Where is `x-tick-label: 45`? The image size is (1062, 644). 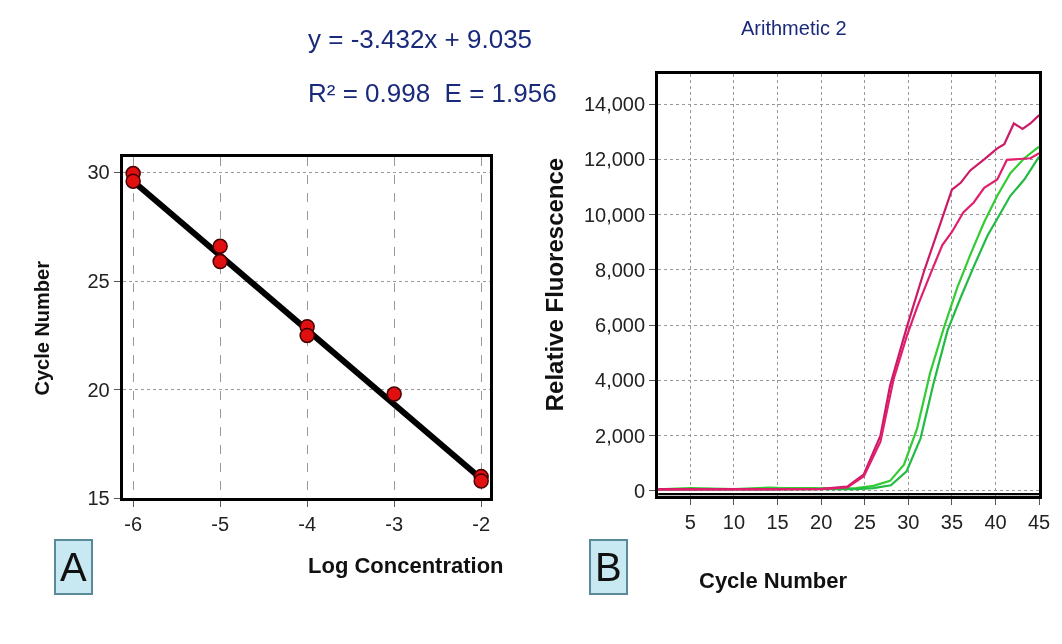
x-tick-label: 45 is located at coordinates (1039, 522).